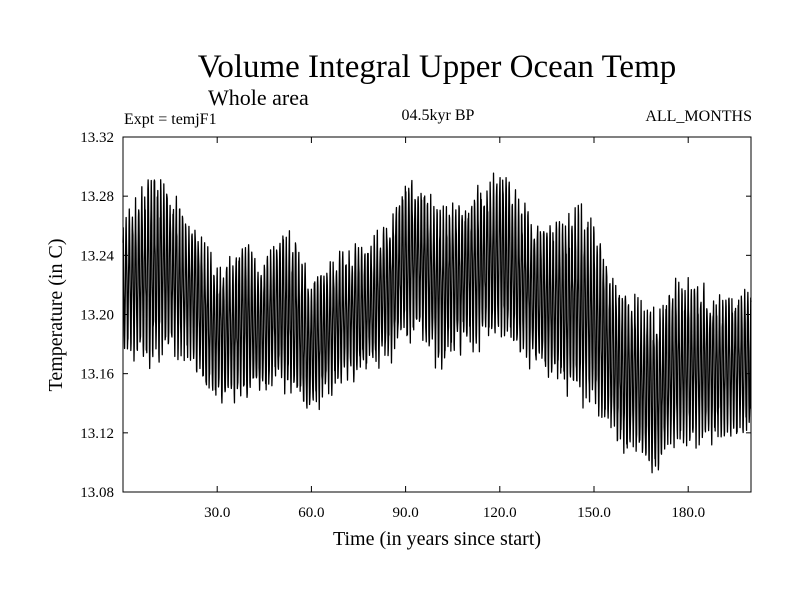 This screenshot has height=600, width=800. What do you see at coordinates (97, 256) in the screenshot?
I see `y-tick-label: 13.24` at bounding box center [97, 256].